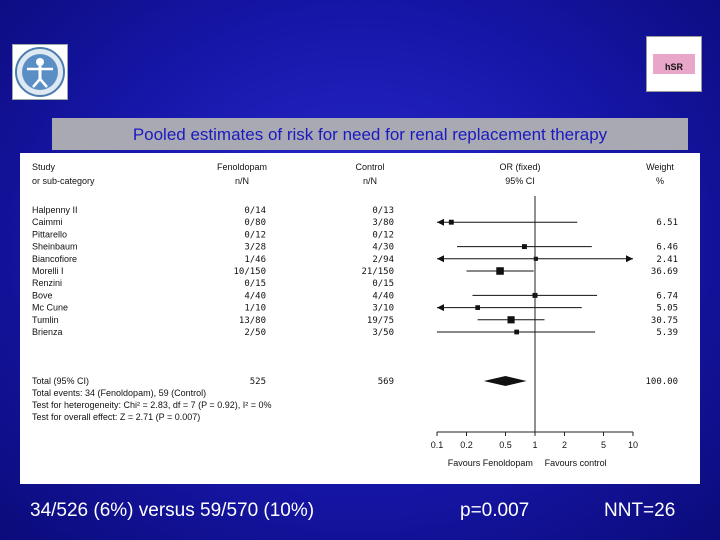 Image resolution: width=720 pixels, height=540 pixels. What do you see at coordinates (661, 382) in the screenshot?
I see `total-weight: 100.00` at bounding box center [661, 382].